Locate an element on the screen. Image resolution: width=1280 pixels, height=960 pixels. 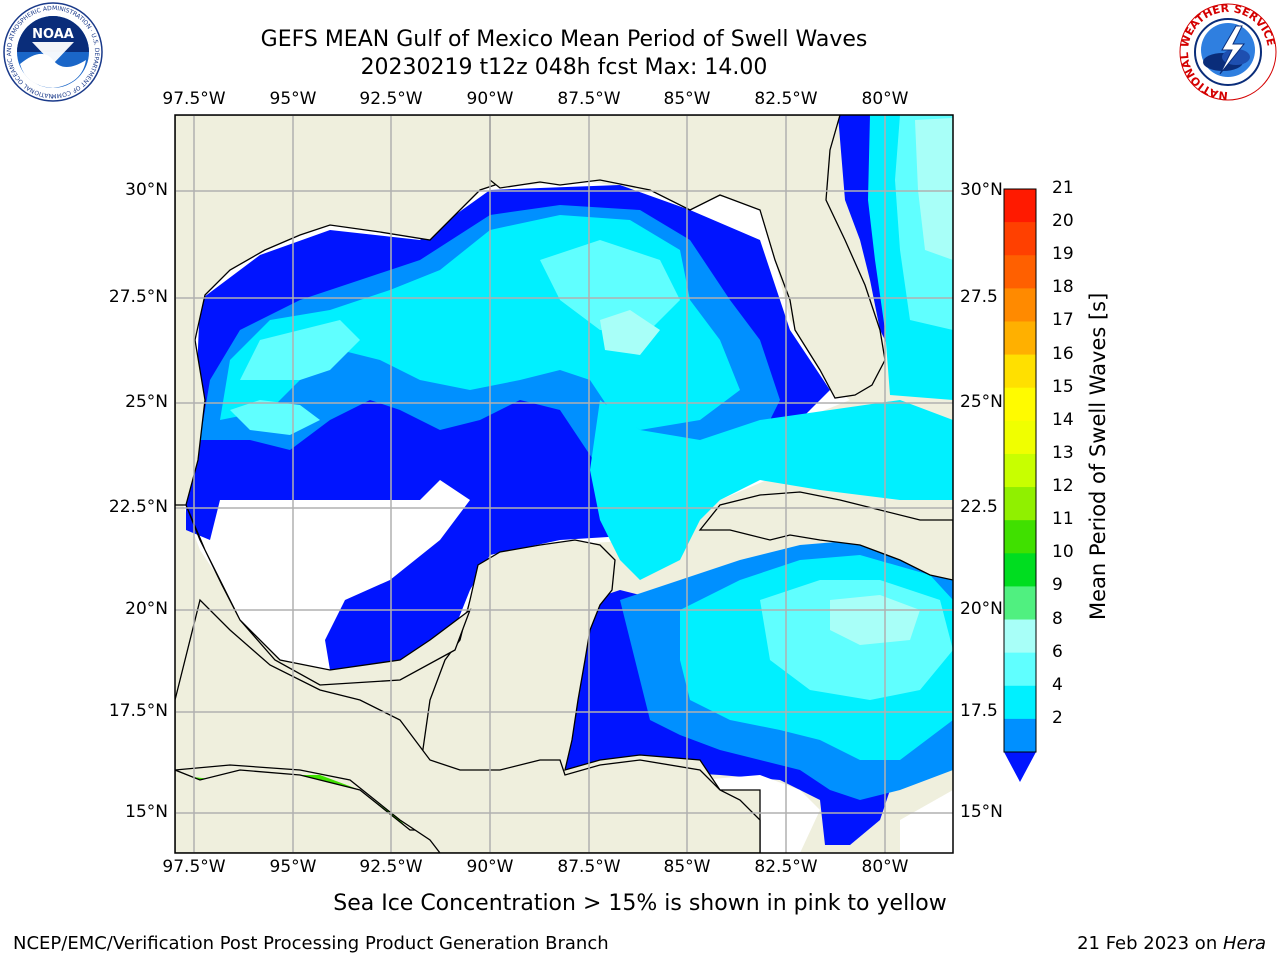
land-cuba is located at coordinates (825, 536).